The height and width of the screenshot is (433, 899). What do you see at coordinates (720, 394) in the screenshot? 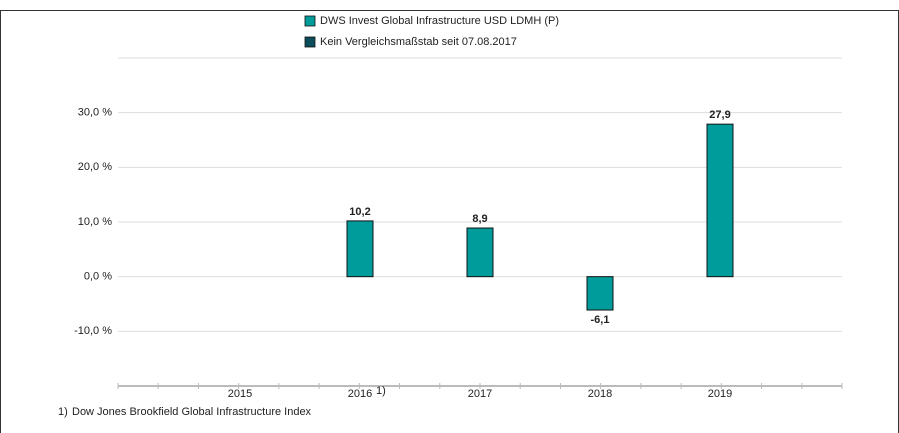
I see `x-tick-label: 2019` at bounding box center [720, 394].